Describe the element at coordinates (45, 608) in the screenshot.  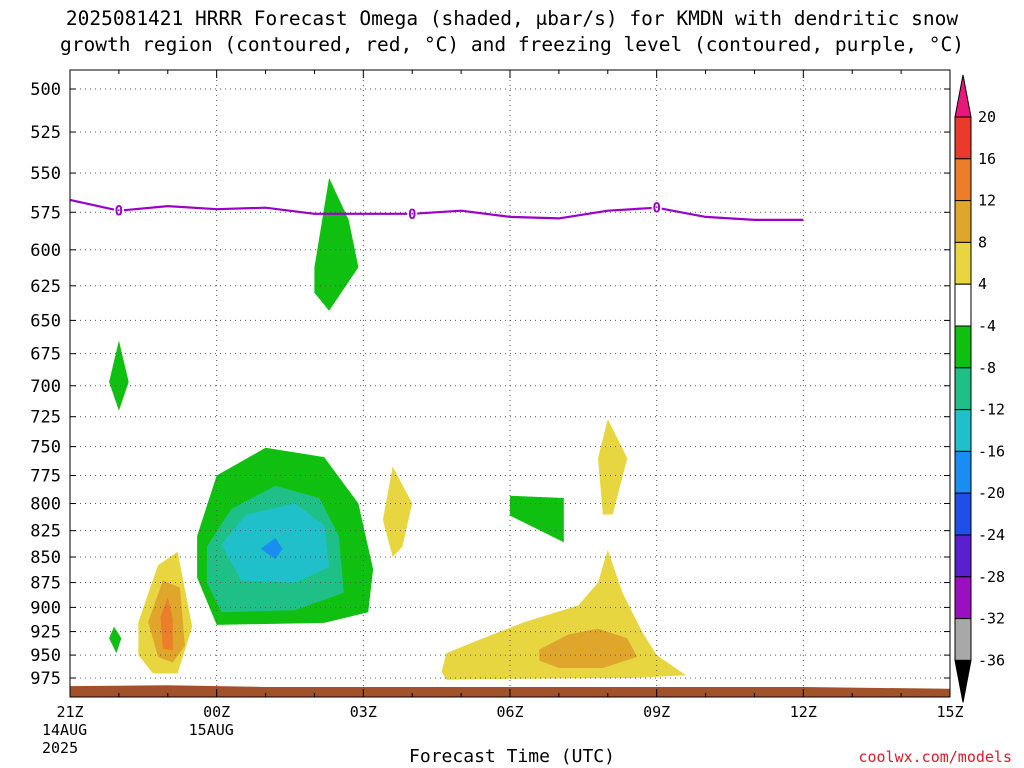
I see `y-tick-label: 900` at that location.